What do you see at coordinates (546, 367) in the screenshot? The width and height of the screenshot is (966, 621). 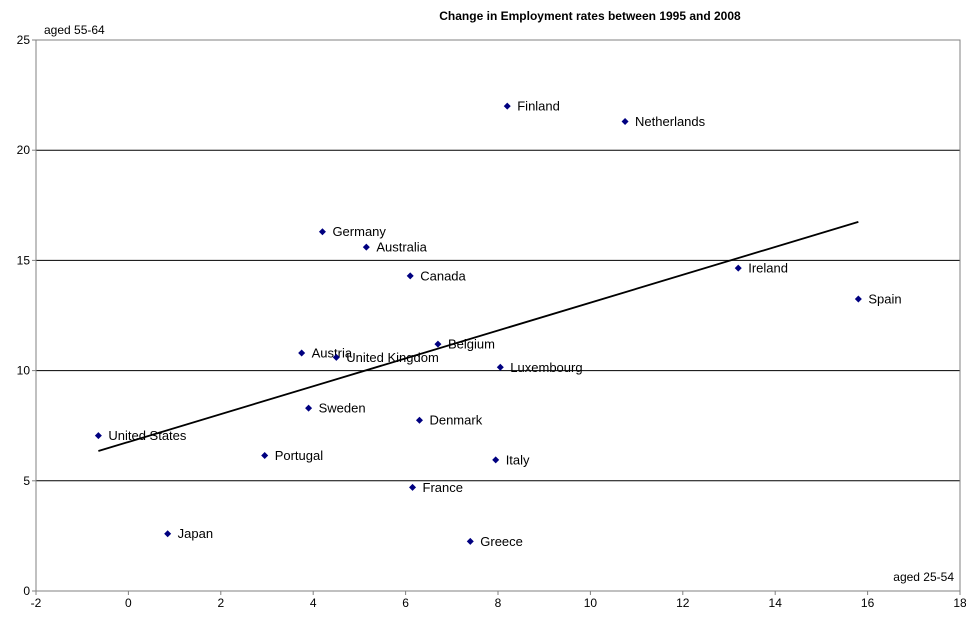 I see `point-label: Luxembourg` at bounding box center [546, 367].